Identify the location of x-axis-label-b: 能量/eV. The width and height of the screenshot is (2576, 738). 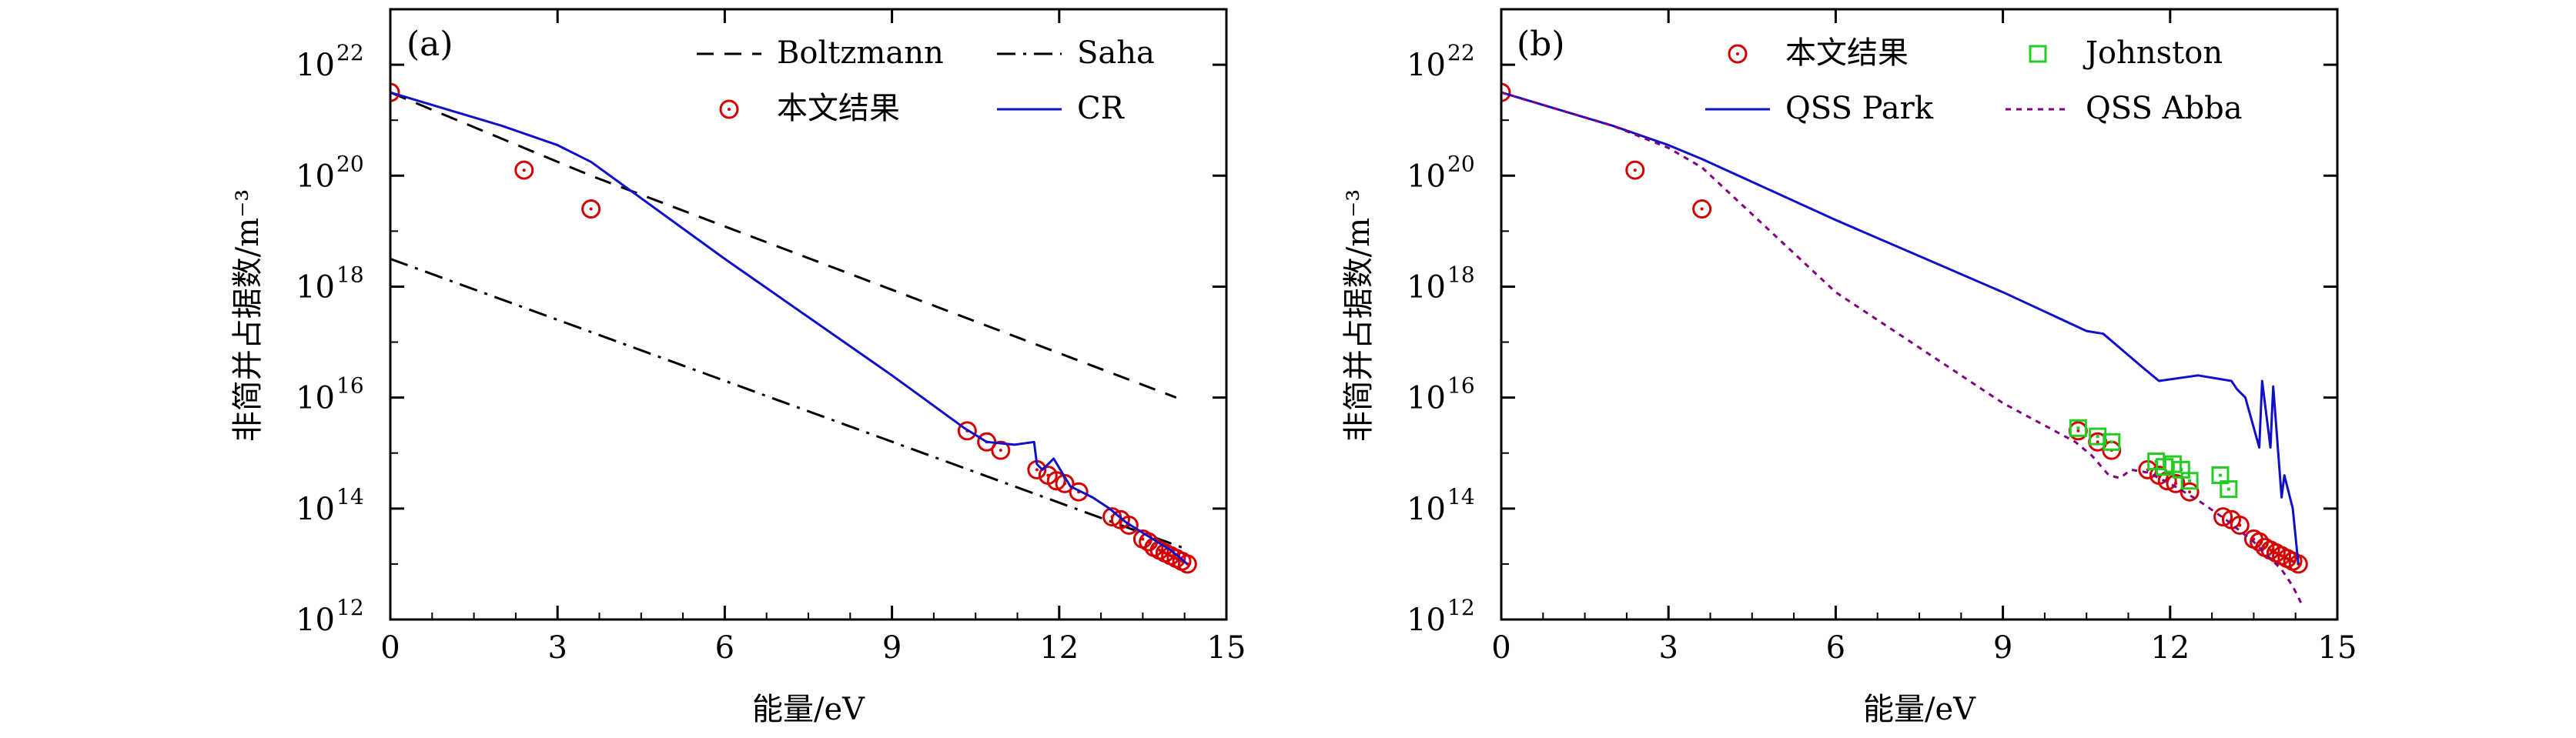
(1920, 709).